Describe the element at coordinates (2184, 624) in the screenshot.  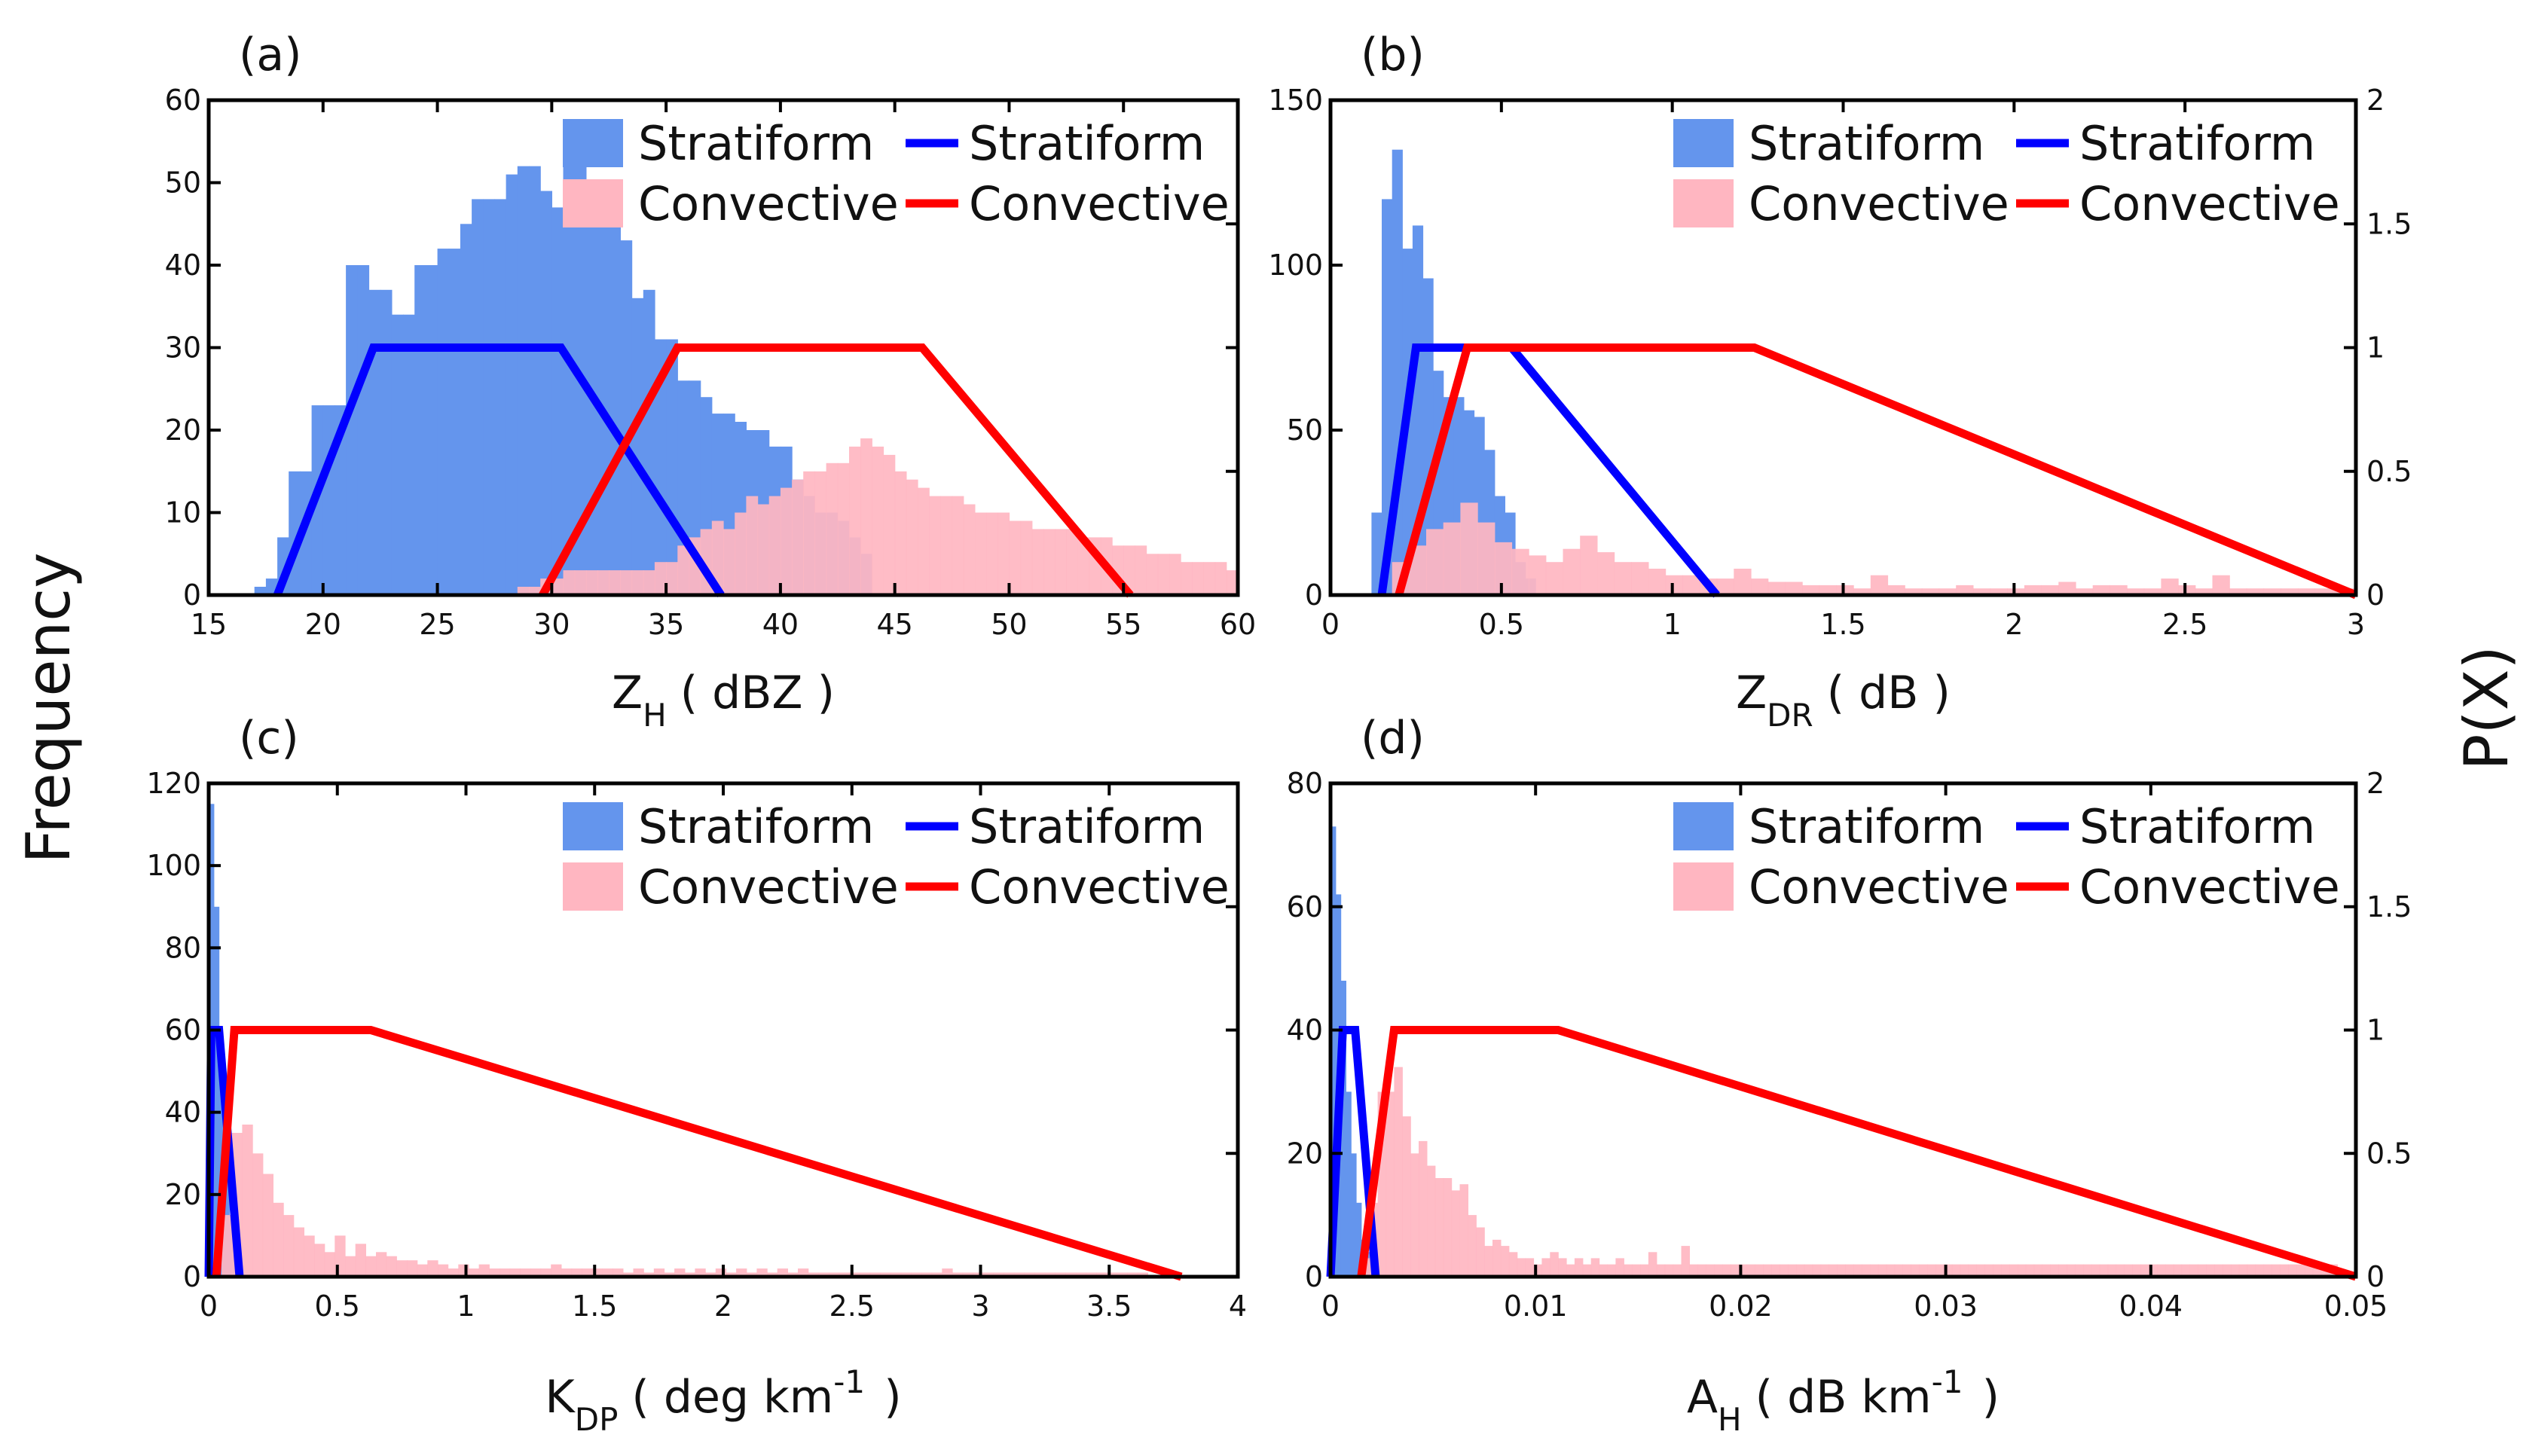
I see `x-tick-label: 2.5` at that location.